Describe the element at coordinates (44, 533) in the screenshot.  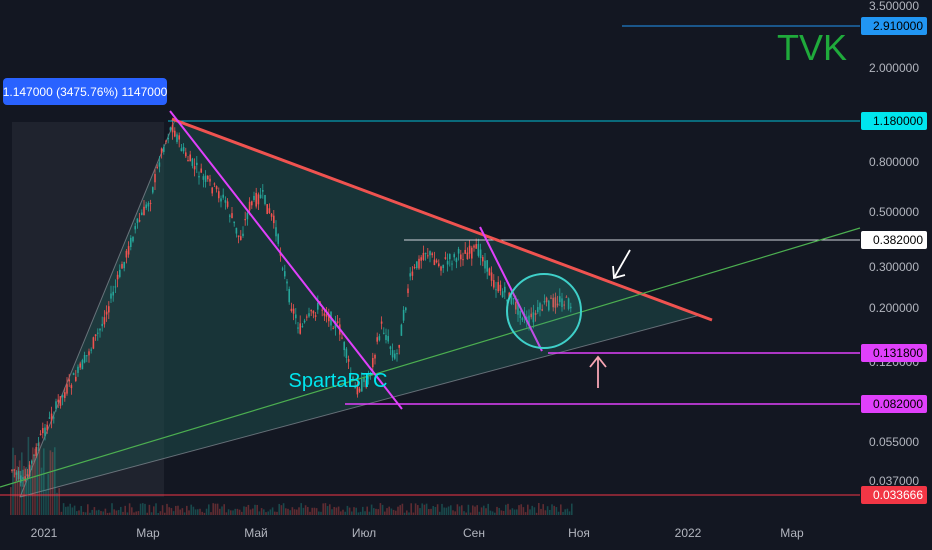
I see `x-tick-label: 2021` at that location.